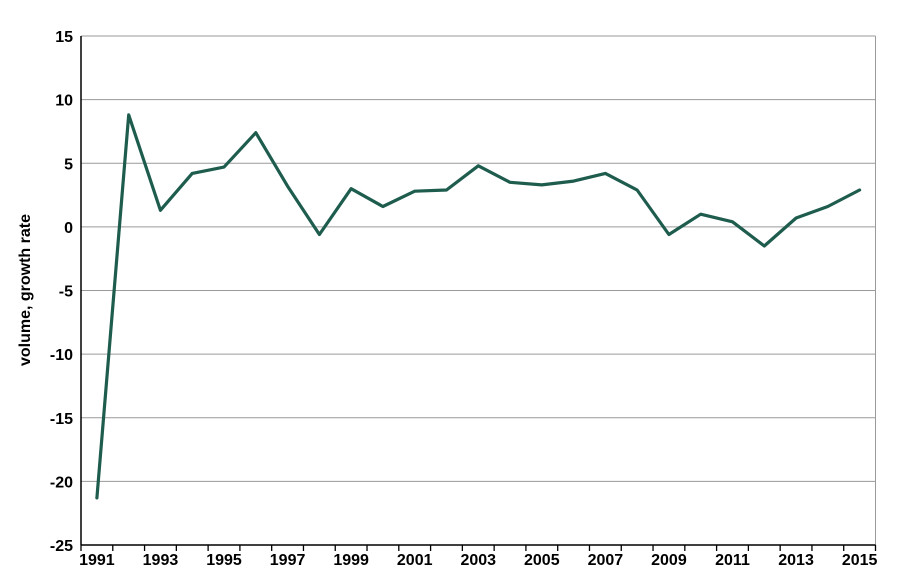  Describe the element at coordinates (61, 419) in the screenshot. I see `y-tick-label: -15` at that location.